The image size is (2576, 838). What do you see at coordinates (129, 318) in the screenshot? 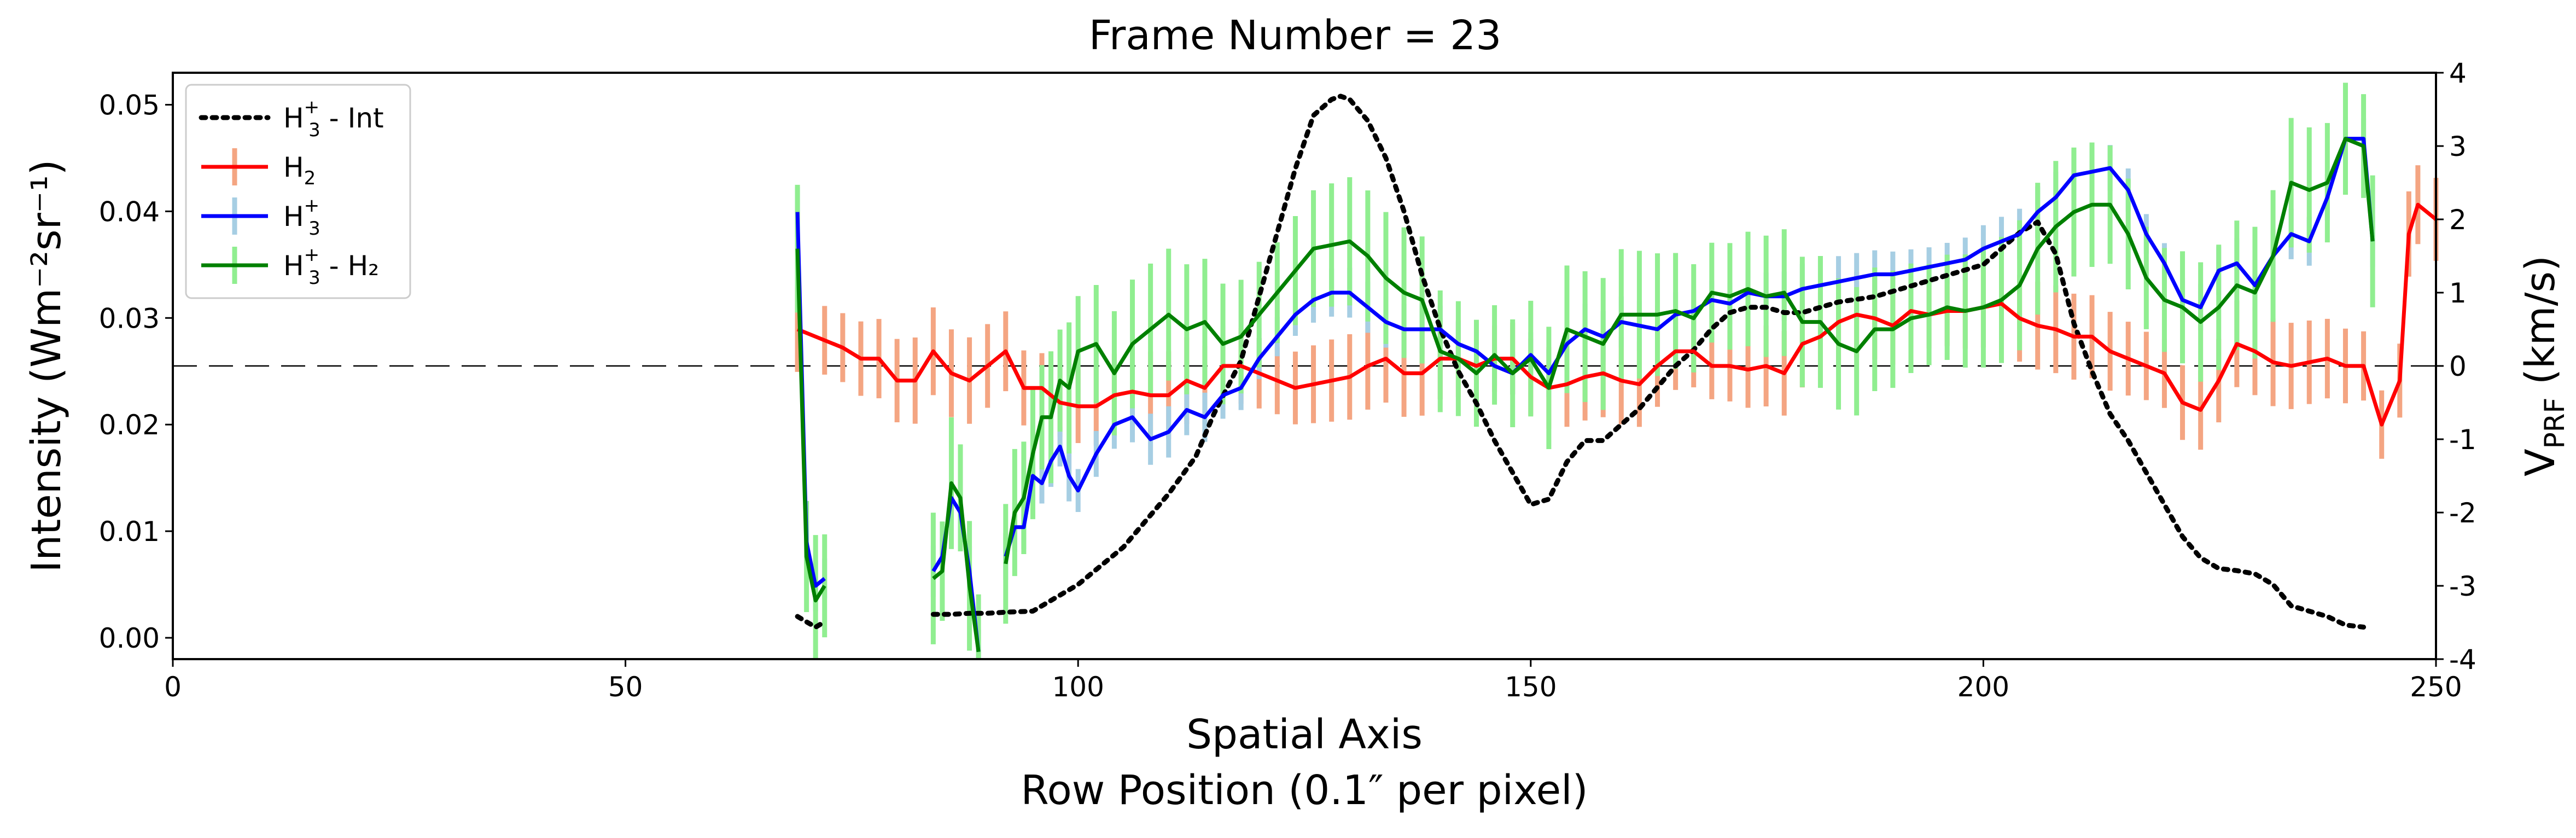
I see `y-tick-label-left: 0.03` at bounding box center [129, 318].